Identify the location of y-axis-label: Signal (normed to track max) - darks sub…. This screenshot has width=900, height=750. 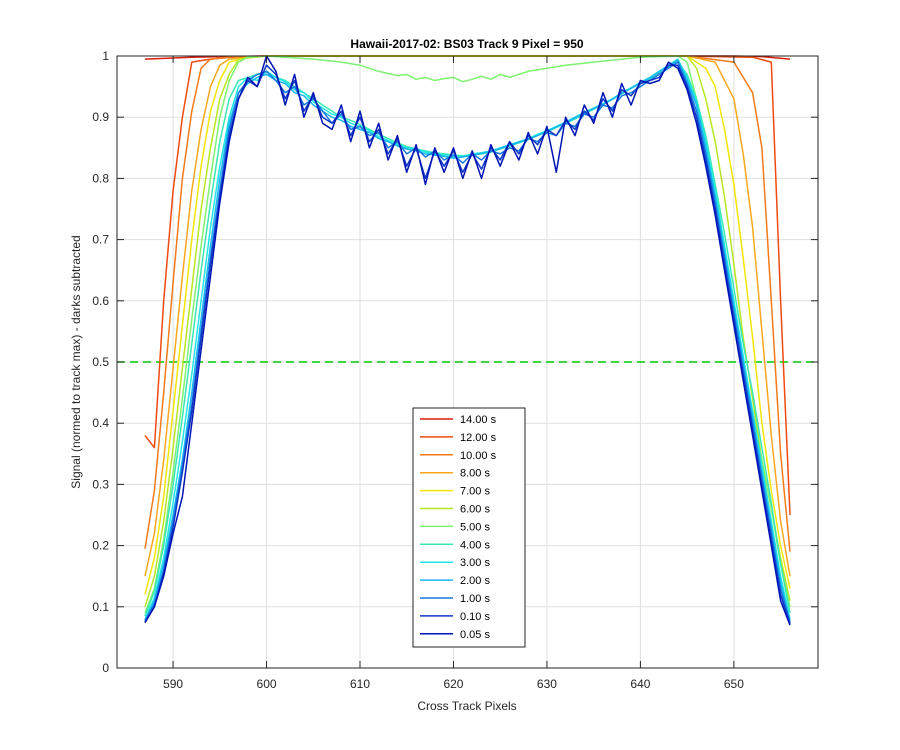
(76, 361).